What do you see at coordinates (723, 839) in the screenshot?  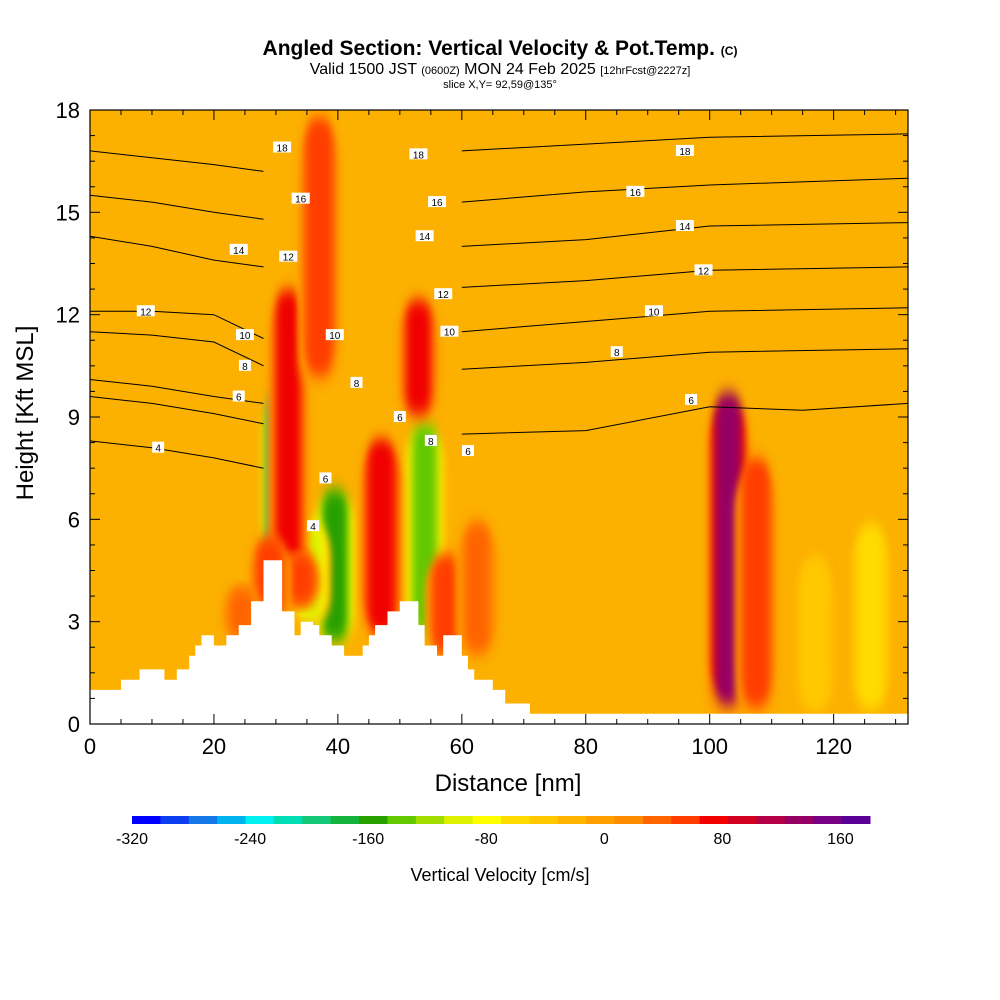 I see `colorbar-tick-label: 80` at bounding box center [723, 839].